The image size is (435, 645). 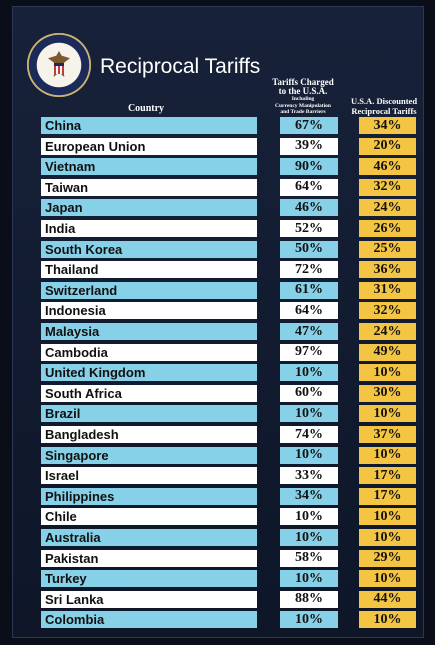 What do you see at coordinates (149, 434) in the screenshot?
I see `country-cell: Bangladesh` at bounding box center [149, 434].